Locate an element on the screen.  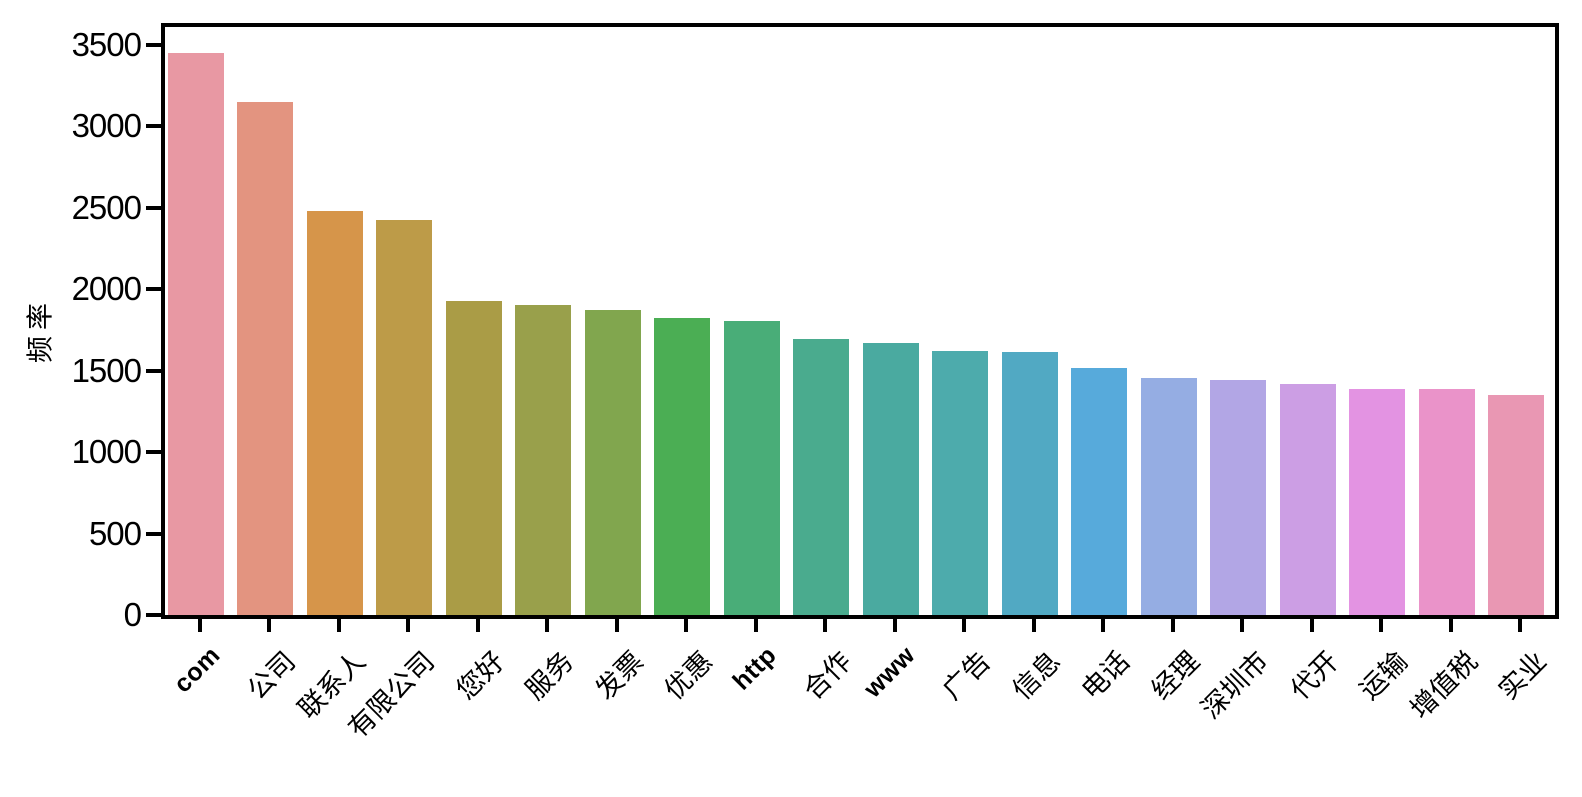
bar-有限公司 is located at coordinates (404, 417).